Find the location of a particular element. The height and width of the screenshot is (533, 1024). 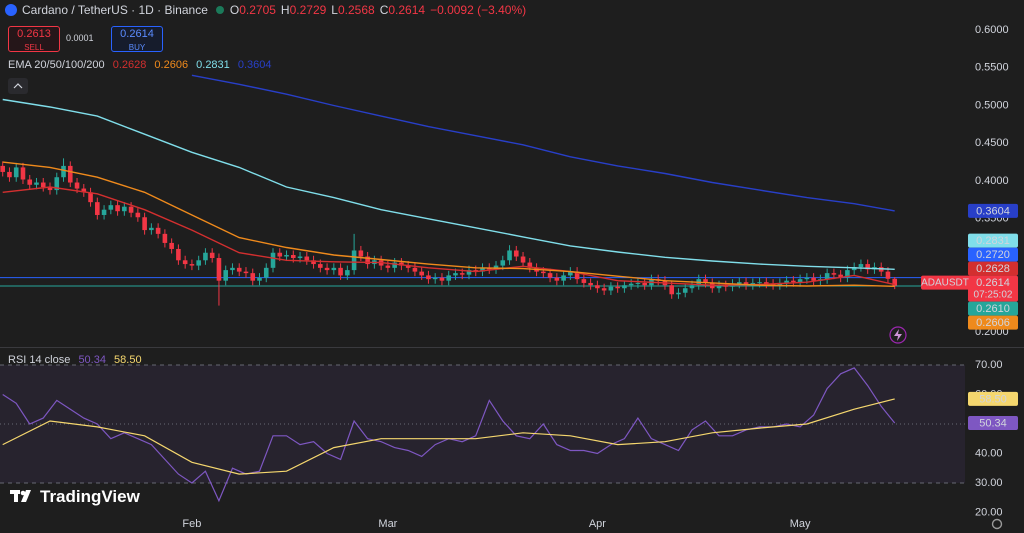

ohlc-label: H is located at coordinates (285, 10).